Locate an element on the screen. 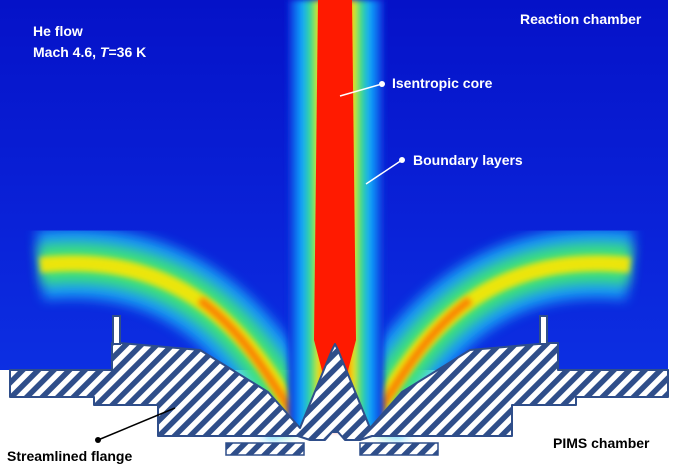 This screenshot has width=678, height=467. reaction-chamber-label: Reaction chamber is located at coordinates (581, 19).